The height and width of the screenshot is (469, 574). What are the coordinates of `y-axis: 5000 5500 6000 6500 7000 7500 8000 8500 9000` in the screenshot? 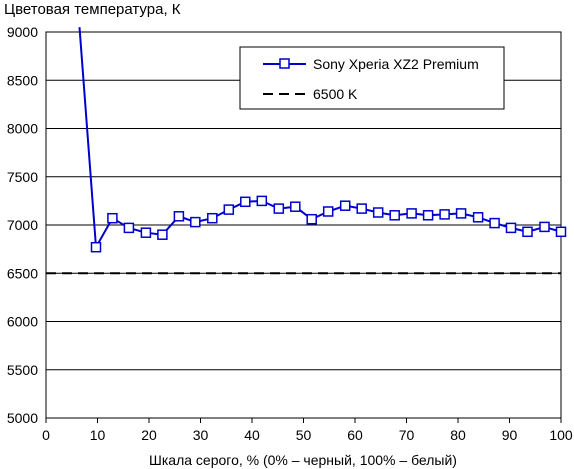 It's located at (22, 225).